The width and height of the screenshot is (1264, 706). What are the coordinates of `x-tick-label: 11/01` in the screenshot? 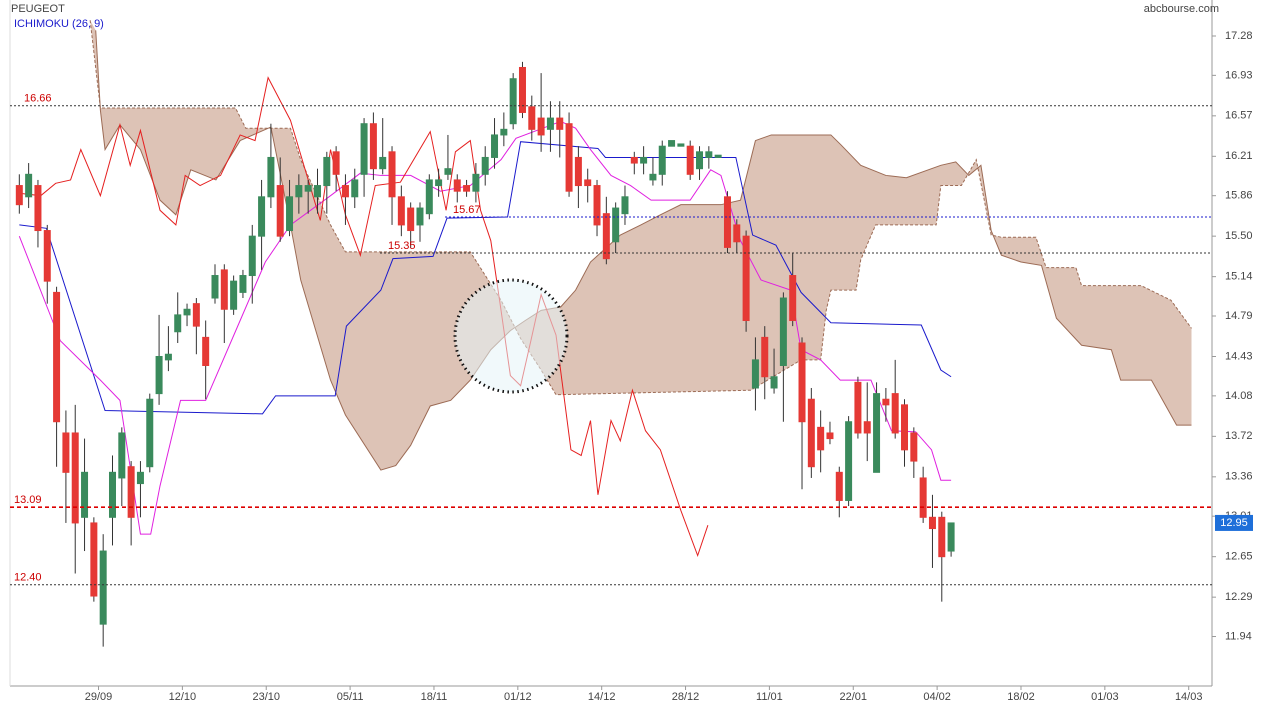 It's located at (769, 697).